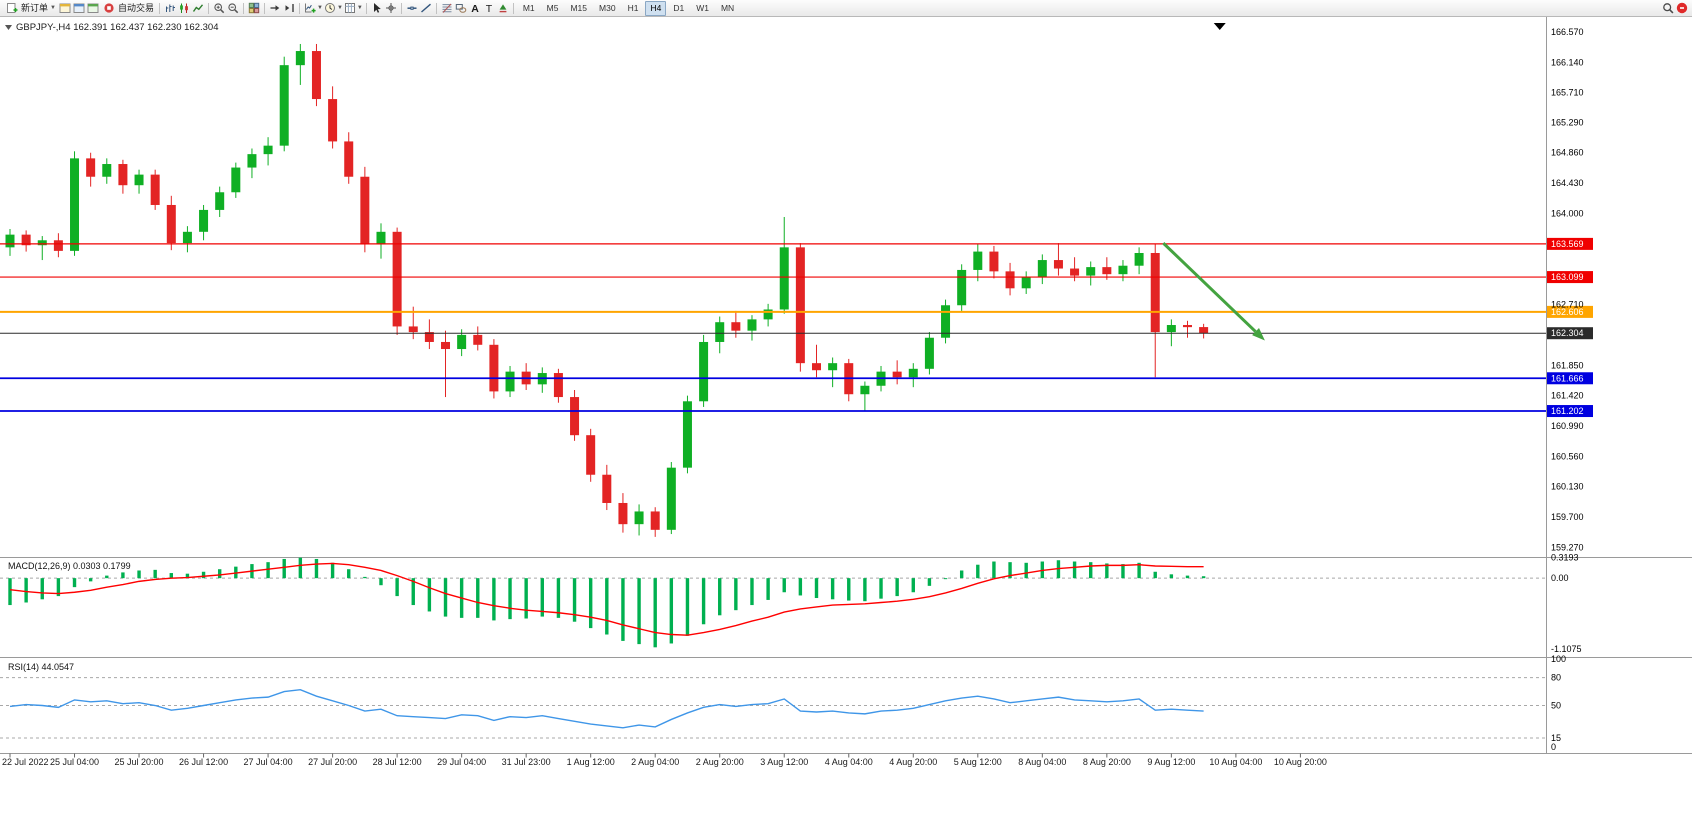 The width and height of the screenshot is (1692, 840). Describe the element at coordinates (1567, 312) in the screenshot. I see `price-badge-label: 162.606` at that location.